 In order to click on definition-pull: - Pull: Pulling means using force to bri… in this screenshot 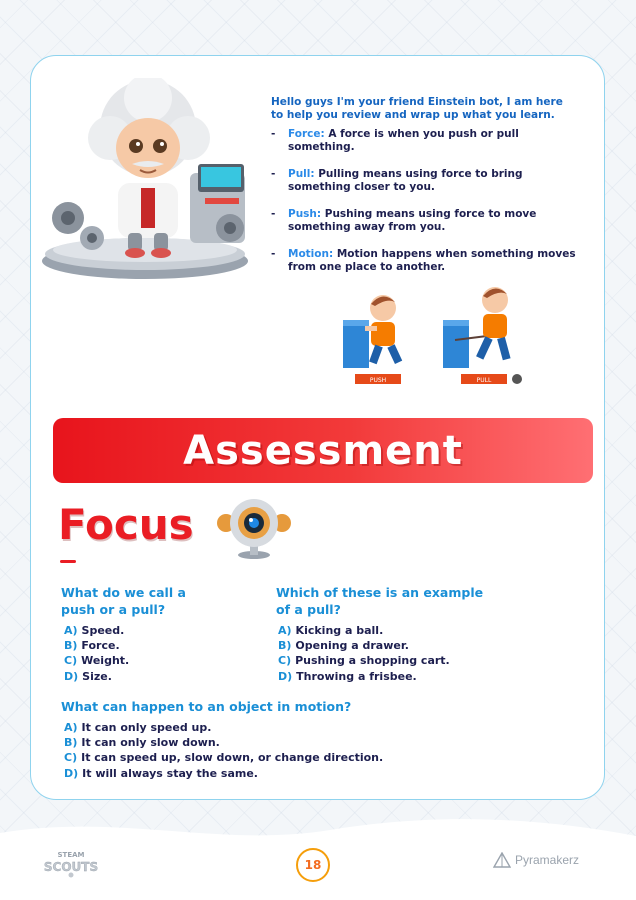, I will do `click(423, 181)`.